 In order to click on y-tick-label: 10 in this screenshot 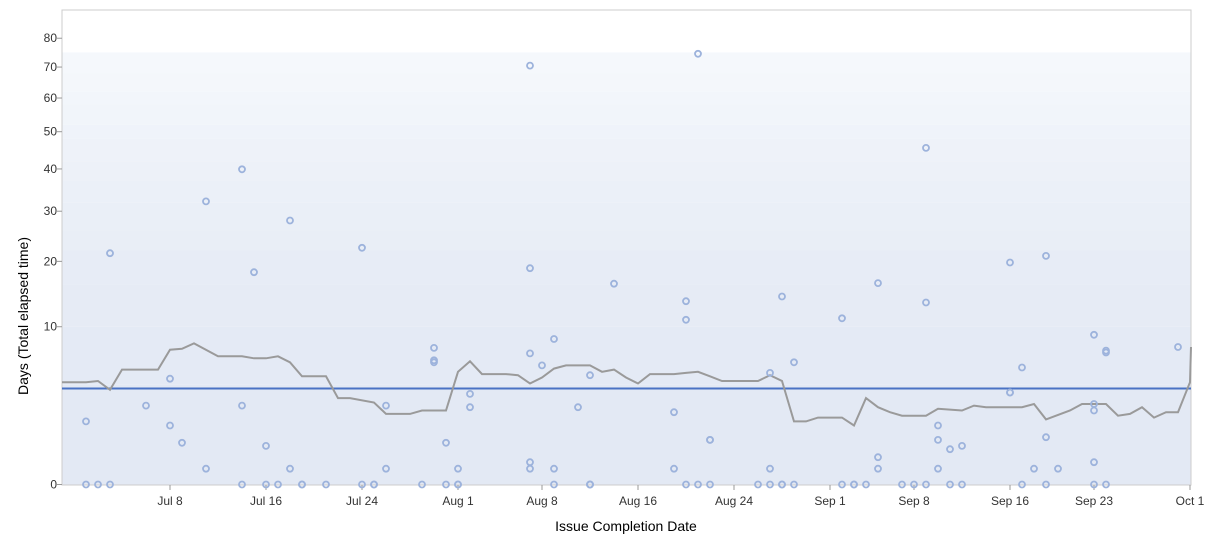, I will do `click(51, 327)`.